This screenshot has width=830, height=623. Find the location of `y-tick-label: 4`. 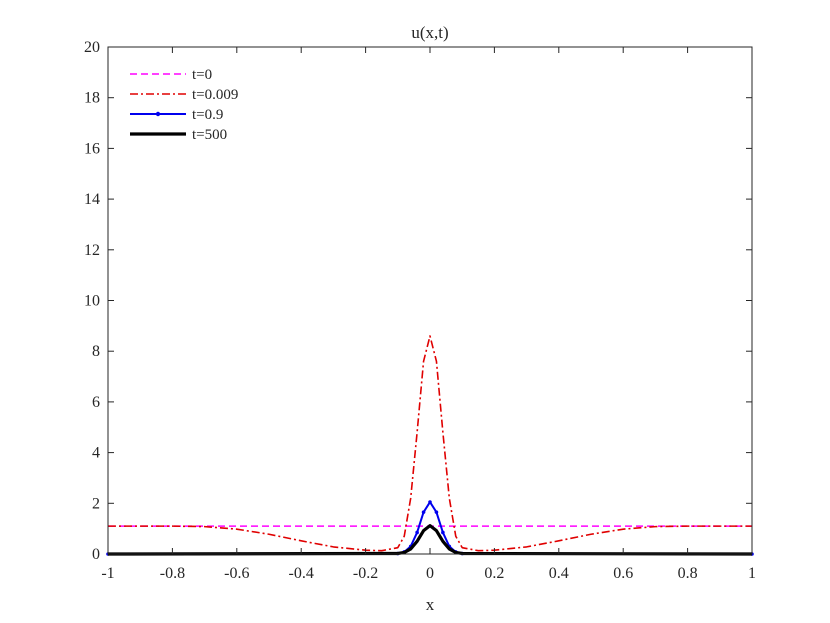

y-tick-label: 4 is located at coordinates (96, 453).